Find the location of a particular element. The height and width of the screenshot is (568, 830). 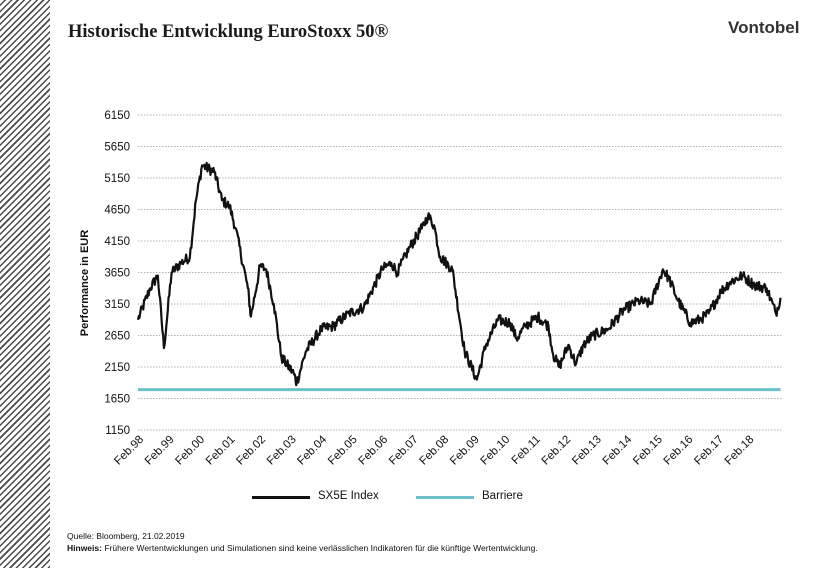

y-tick-label: 1650 is located at coordinates (117, 400).